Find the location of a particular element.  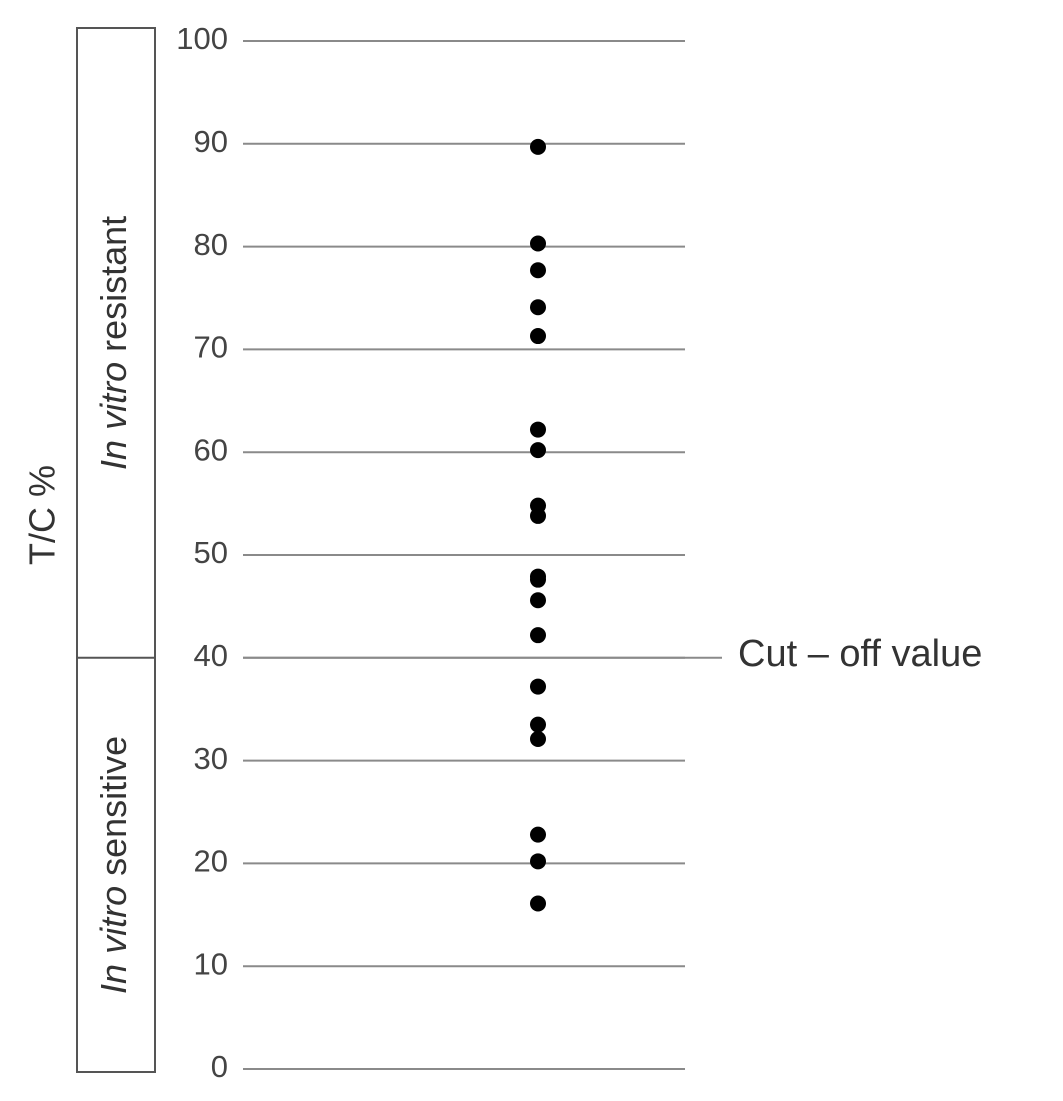

region-label-text: resistant is located at coordinates (113, 284).